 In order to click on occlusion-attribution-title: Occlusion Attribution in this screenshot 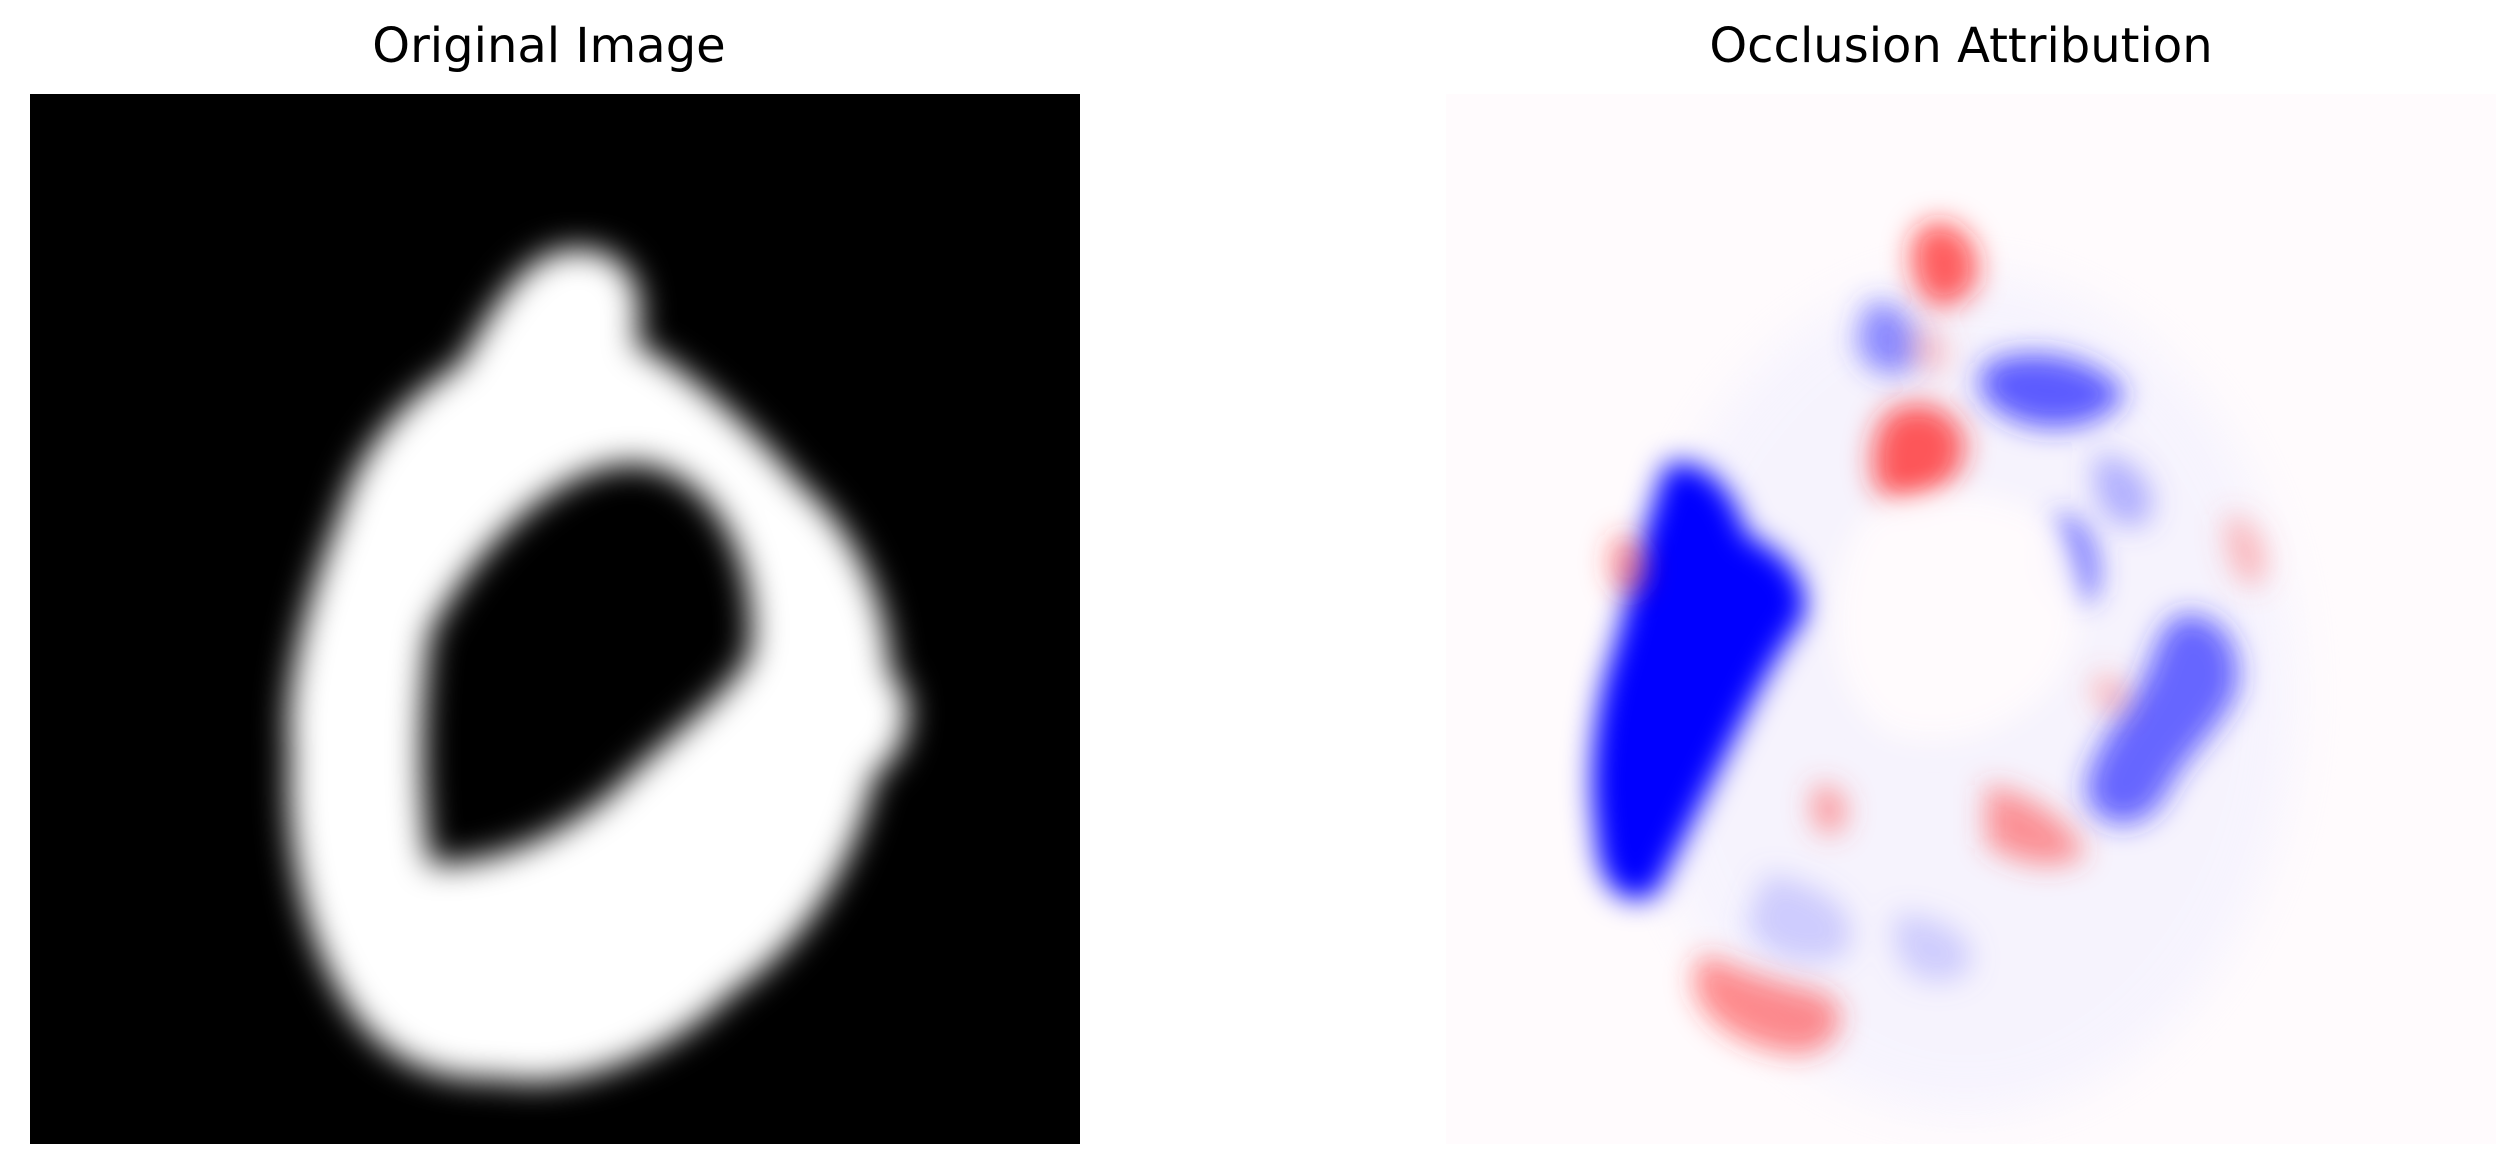, I will do `click(1961, 46)`.